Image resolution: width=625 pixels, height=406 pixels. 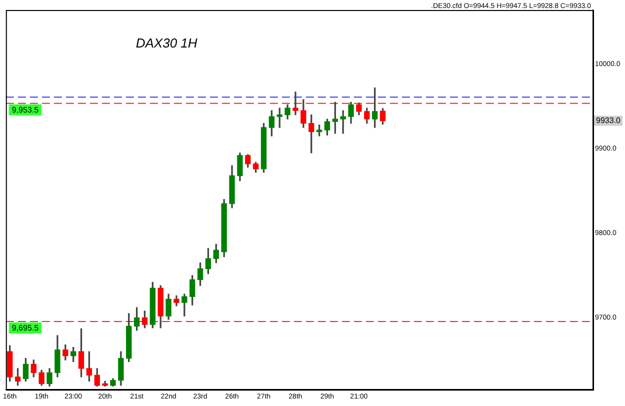 What do you see at coordinates (26, 328) in the screenshot?
I see `ref-line-label: 9,695.5` at bounding box center [26, 328].